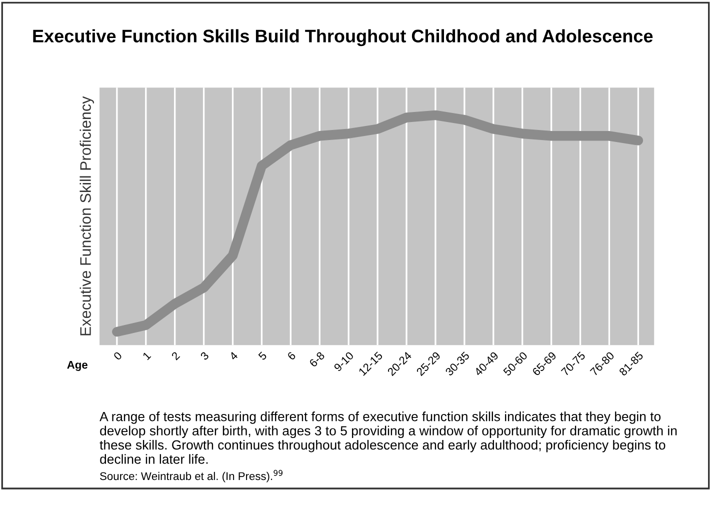 This screenshot has width=711, height=531. What do you see at coordinates (77, 365) in the screenshot?
I see `x-axis-title: Age` at bounding box center [77, 365].